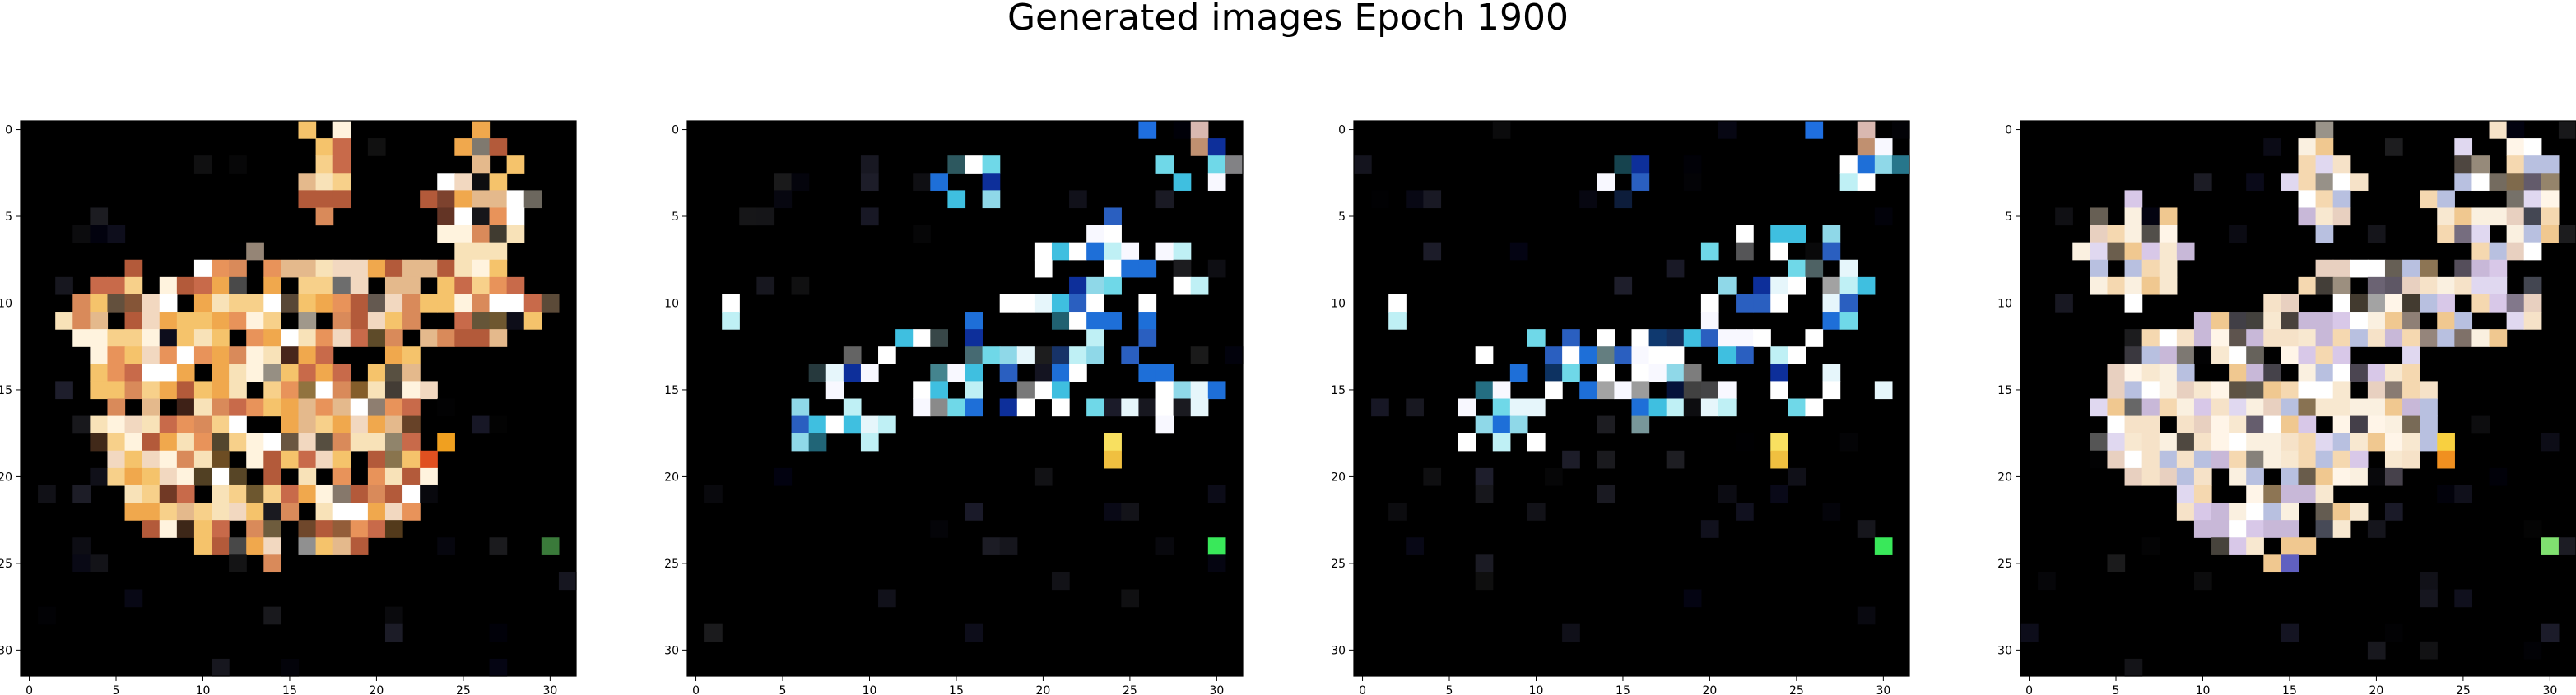 This screenshot has height=695, width=2576. Describe the element at coordinates (8, 130) in the screenshot. I see `y-tick-label: 0` at that location.